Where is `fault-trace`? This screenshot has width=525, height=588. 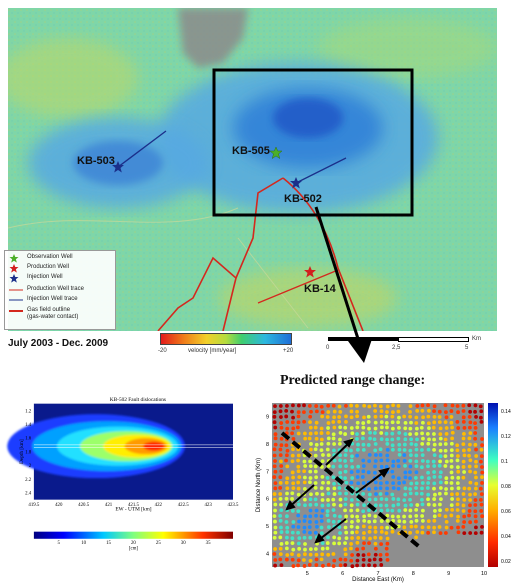
fault-trace is located at coordinates (352, 491).